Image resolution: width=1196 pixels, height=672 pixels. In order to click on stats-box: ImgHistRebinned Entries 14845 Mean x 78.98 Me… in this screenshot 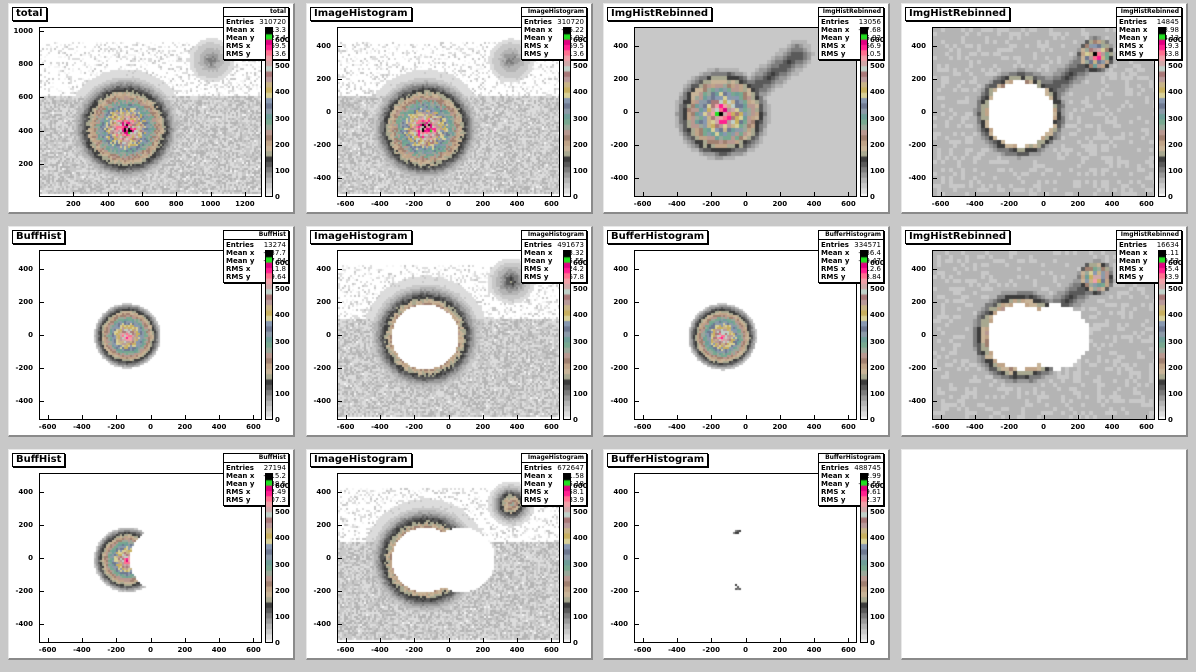, I will do `click(1149, 33)`.